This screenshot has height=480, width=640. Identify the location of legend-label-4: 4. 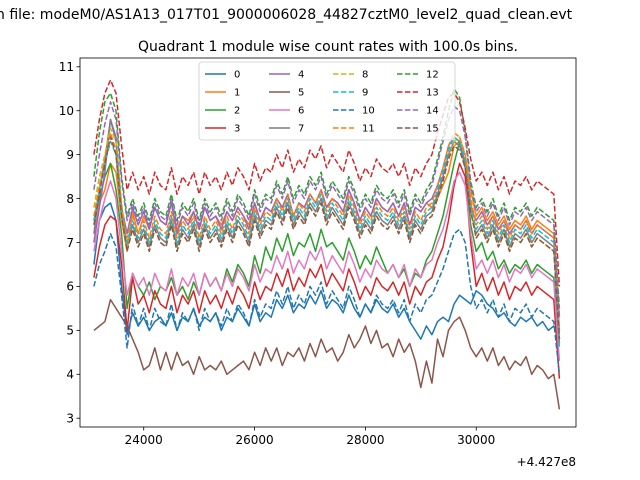
(301, 75).